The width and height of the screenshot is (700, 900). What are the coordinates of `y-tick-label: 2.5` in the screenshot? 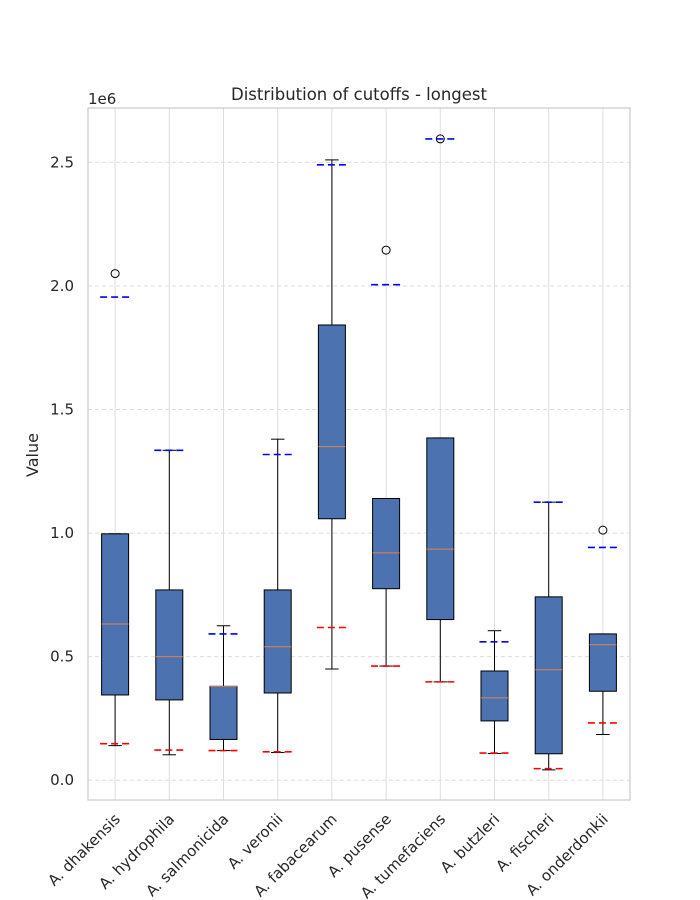 It's located at (62, 162).